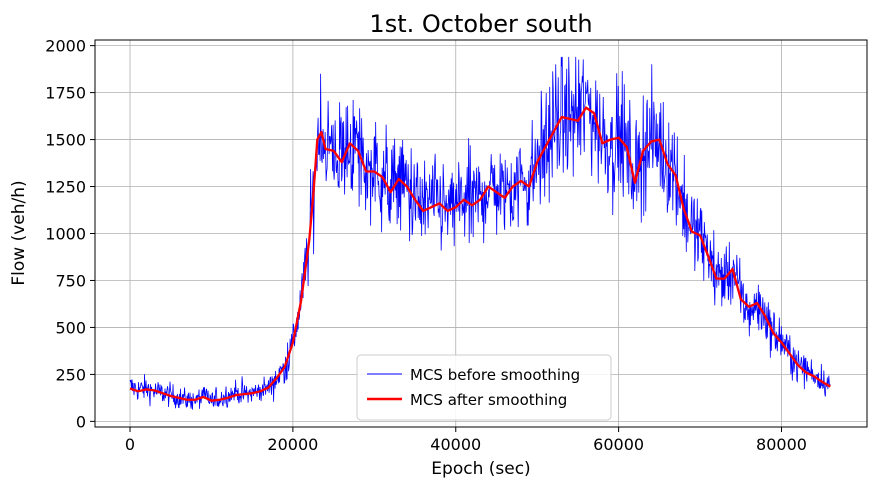 Image resolution: width=878 pixels, height=488 pixels. What do you see at coordinates (65, 234) in the screenshot?
I see `y-tick-label: 1000` at bounding box center [65, 234].